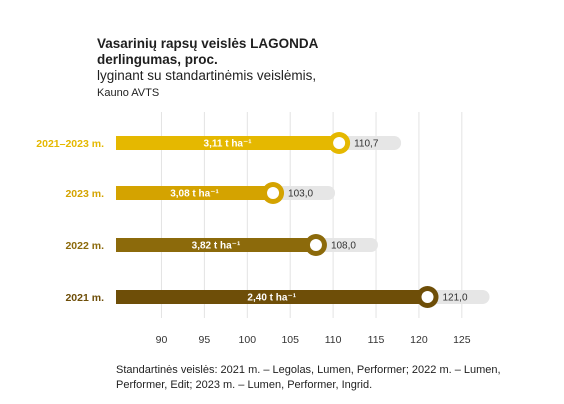  Describe the element at coordinates (70, 144) in the screenshot. I see `category-label: 2021–2023 m.` at that location.